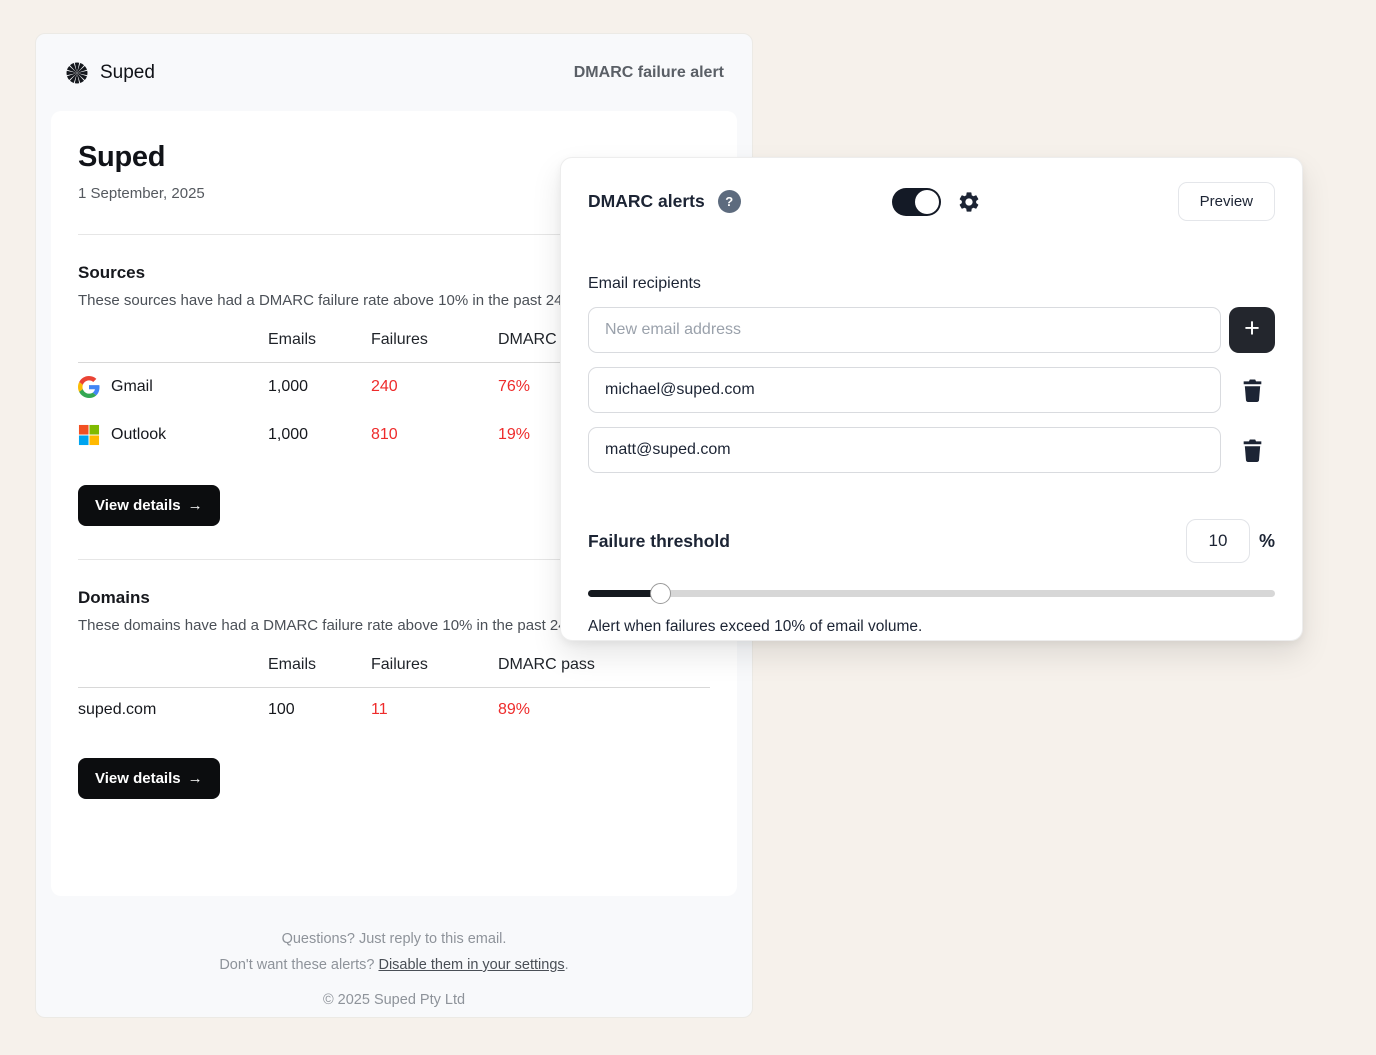 The width and height of the screenshot is (1376, 1055). What do you see at coordinates (89, 435) in the screenshot?
I see `outlook-icon` at bounding box center [89, 435].